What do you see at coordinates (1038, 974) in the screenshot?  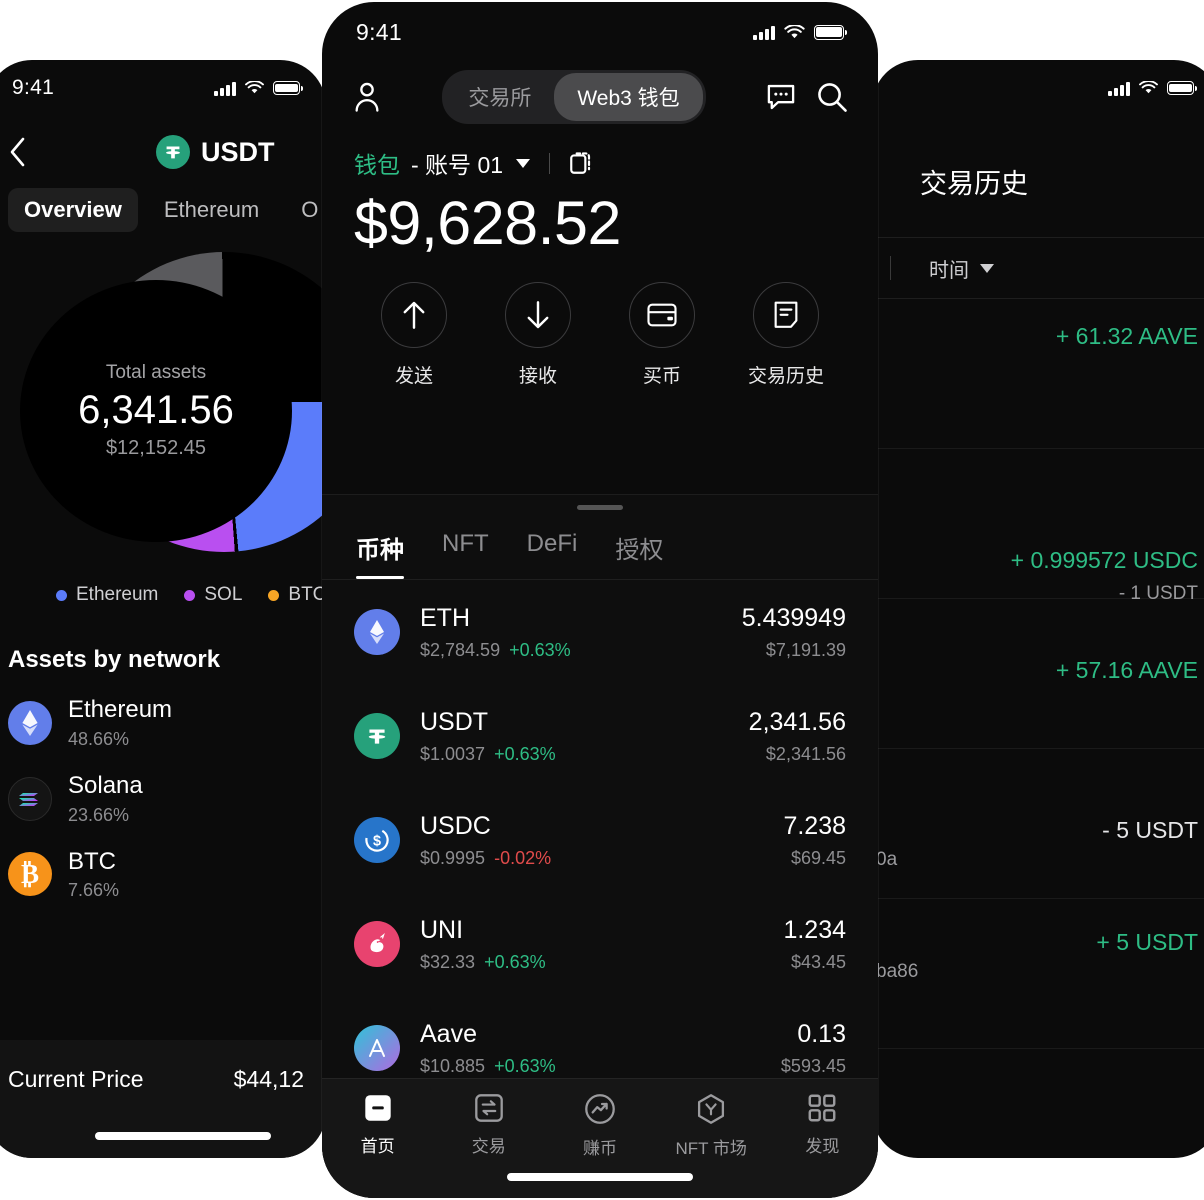 I see `table-row: + 5 USDT ba86` at bounding box center [1038, 974].